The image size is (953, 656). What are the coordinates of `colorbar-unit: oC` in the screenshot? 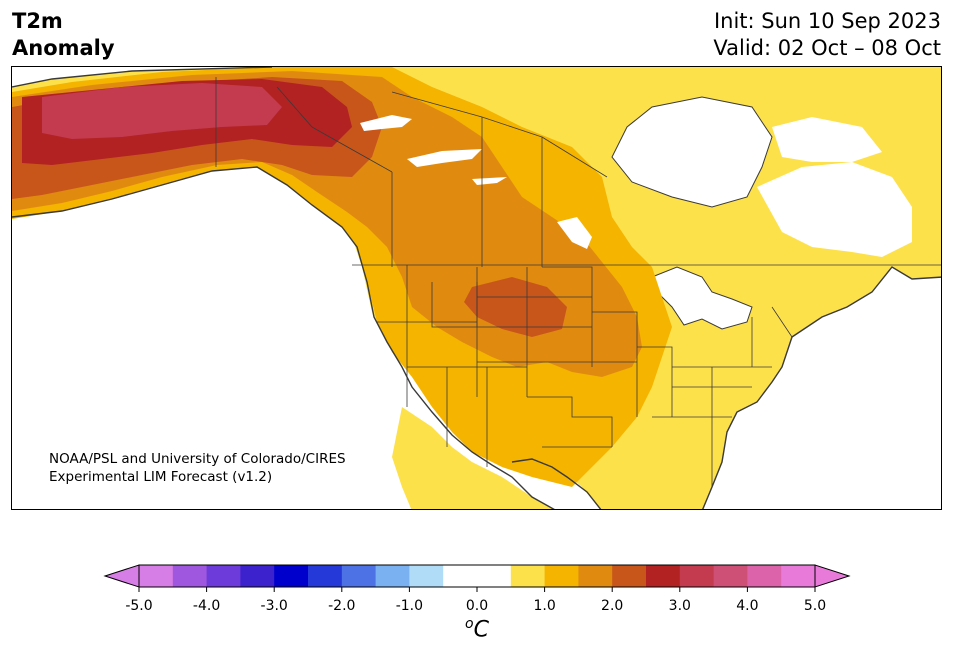 It's located at (477, 629).